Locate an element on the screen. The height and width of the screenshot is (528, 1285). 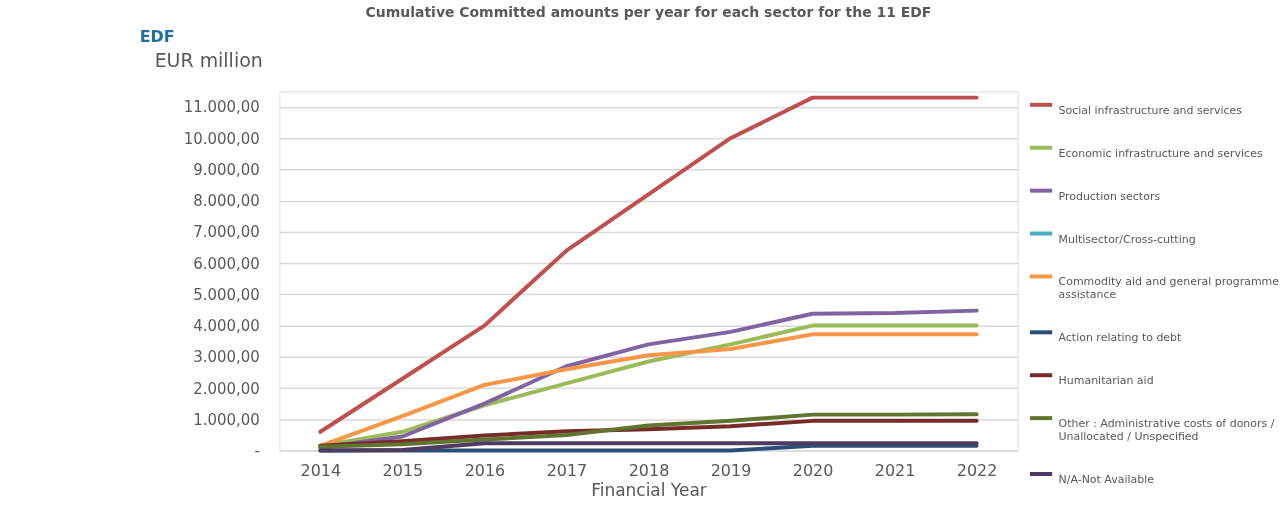
legend-label: Production sectors is located at coordinates (1109, 196).